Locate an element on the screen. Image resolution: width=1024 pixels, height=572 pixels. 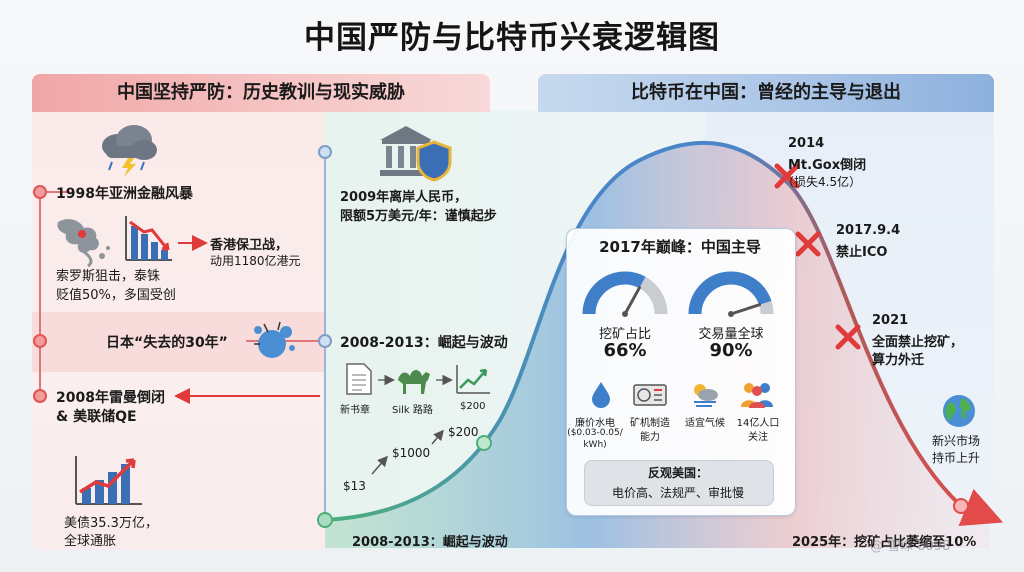
price-label-13: $13 is located at coordinates (354, 486).